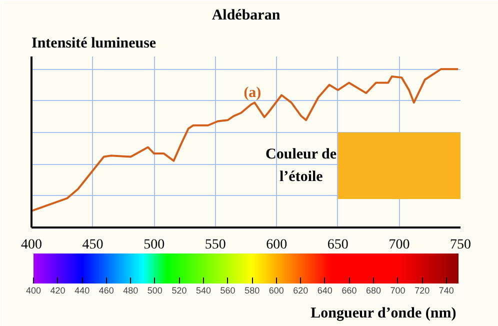 Image resolution: width=498 pixels, height=326 pixels. I want to click on y-axis-title: Intensité lumineuse, so click(94, 44).